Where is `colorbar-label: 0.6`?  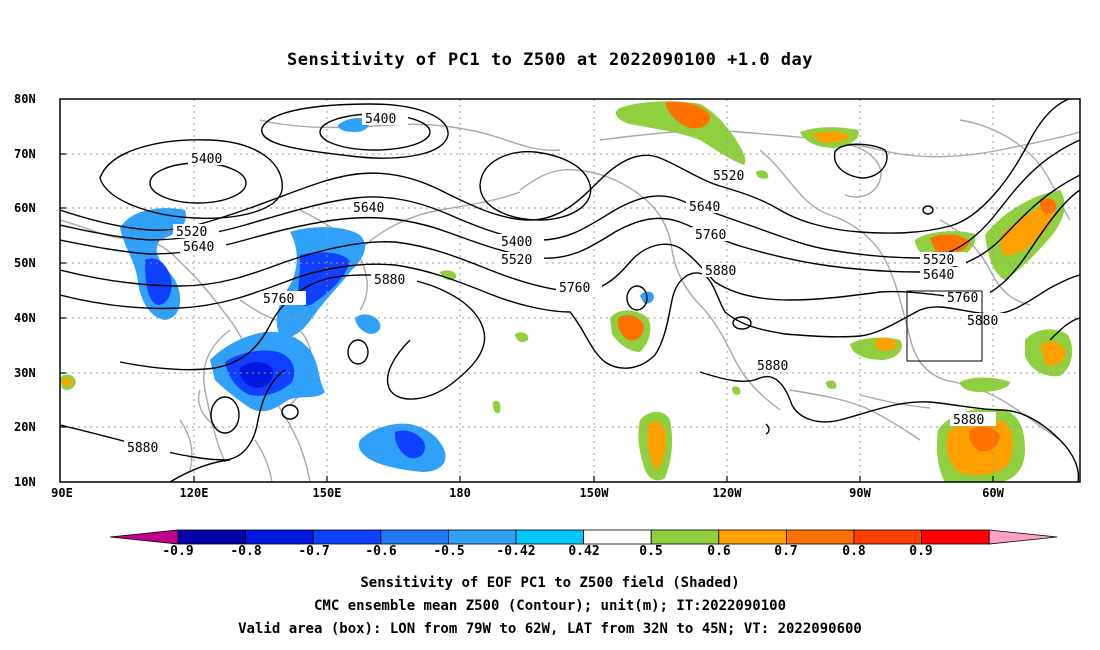
colorbar-label: 0.6 is located at coordinates (719, 551).